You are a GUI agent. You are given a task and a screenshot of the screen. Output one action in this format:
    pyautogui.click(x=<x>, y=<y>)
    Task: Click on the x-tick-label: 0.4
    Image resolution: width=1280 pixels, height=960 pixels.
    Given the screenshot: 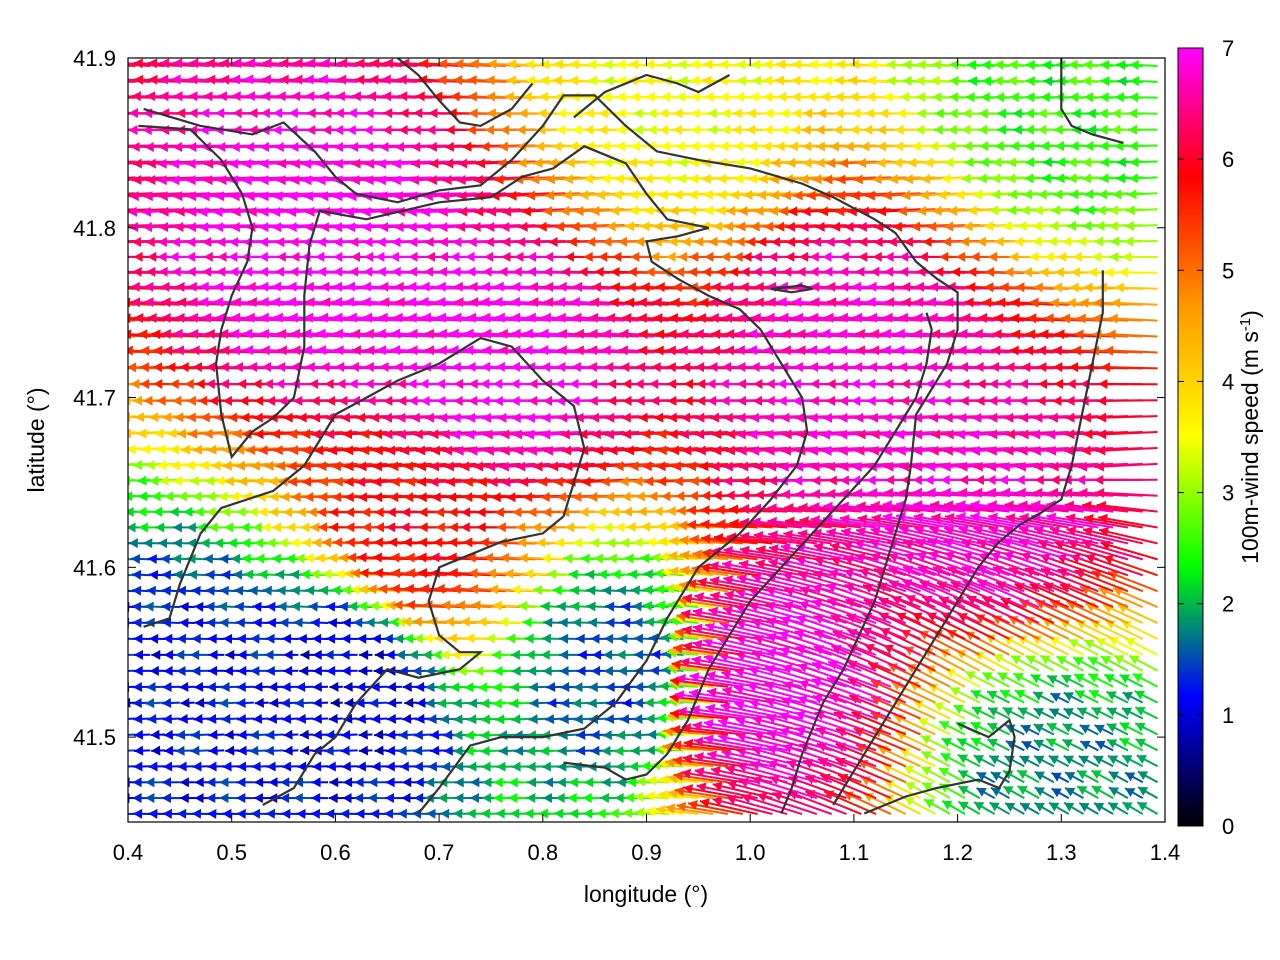 What is the action you would take?
    pyautogui.click(x=128, y=852)
    